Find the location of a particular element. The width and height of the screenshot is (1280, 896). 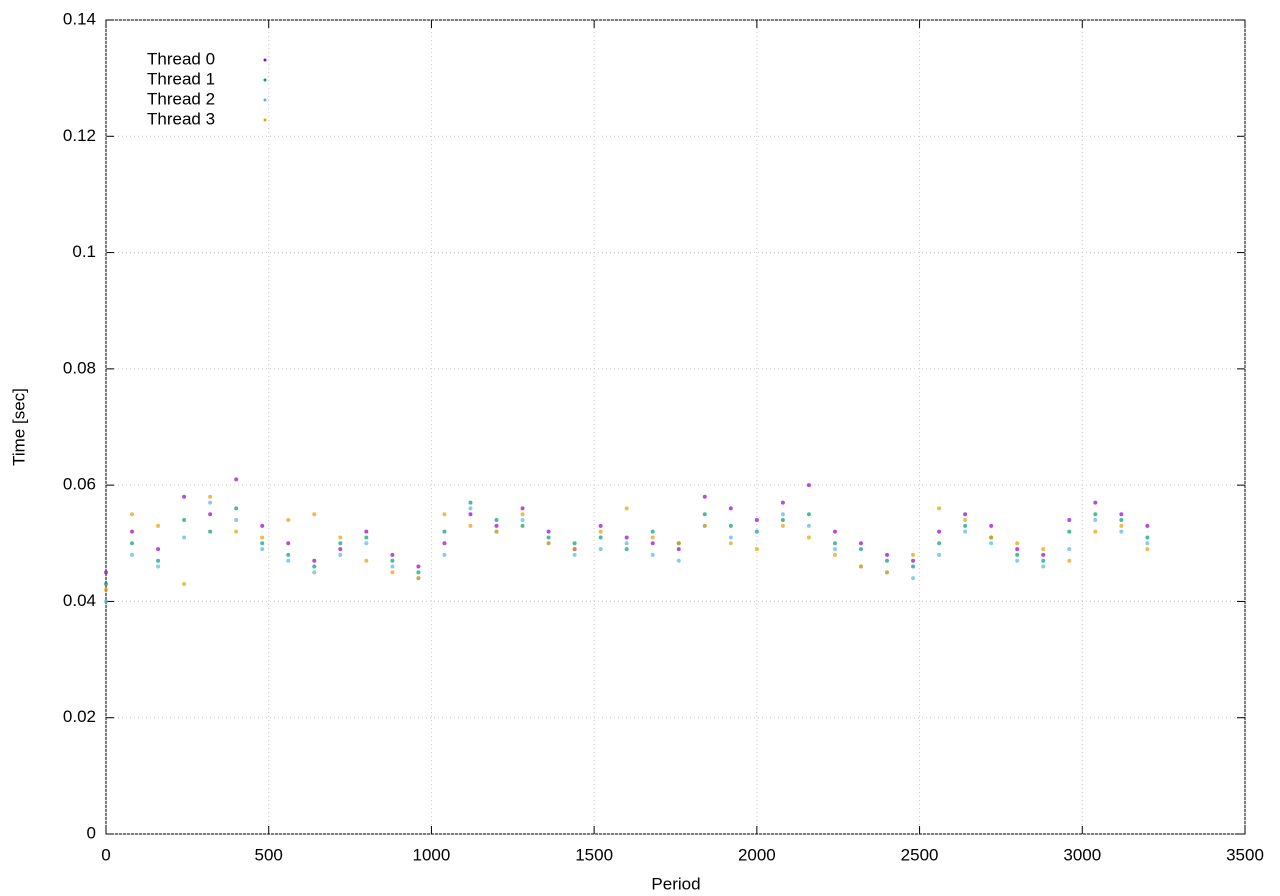

x-tick-label: 0 is located at coordinates (105, 854).